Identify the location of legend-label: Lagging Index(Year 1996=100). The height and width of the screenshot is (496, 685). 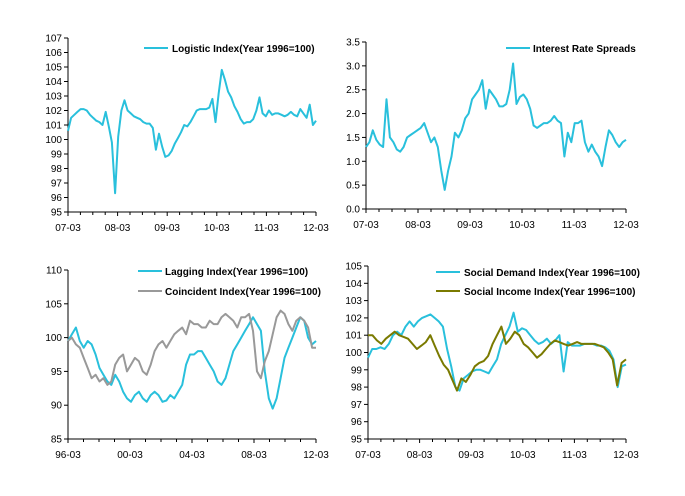
(236, 272).